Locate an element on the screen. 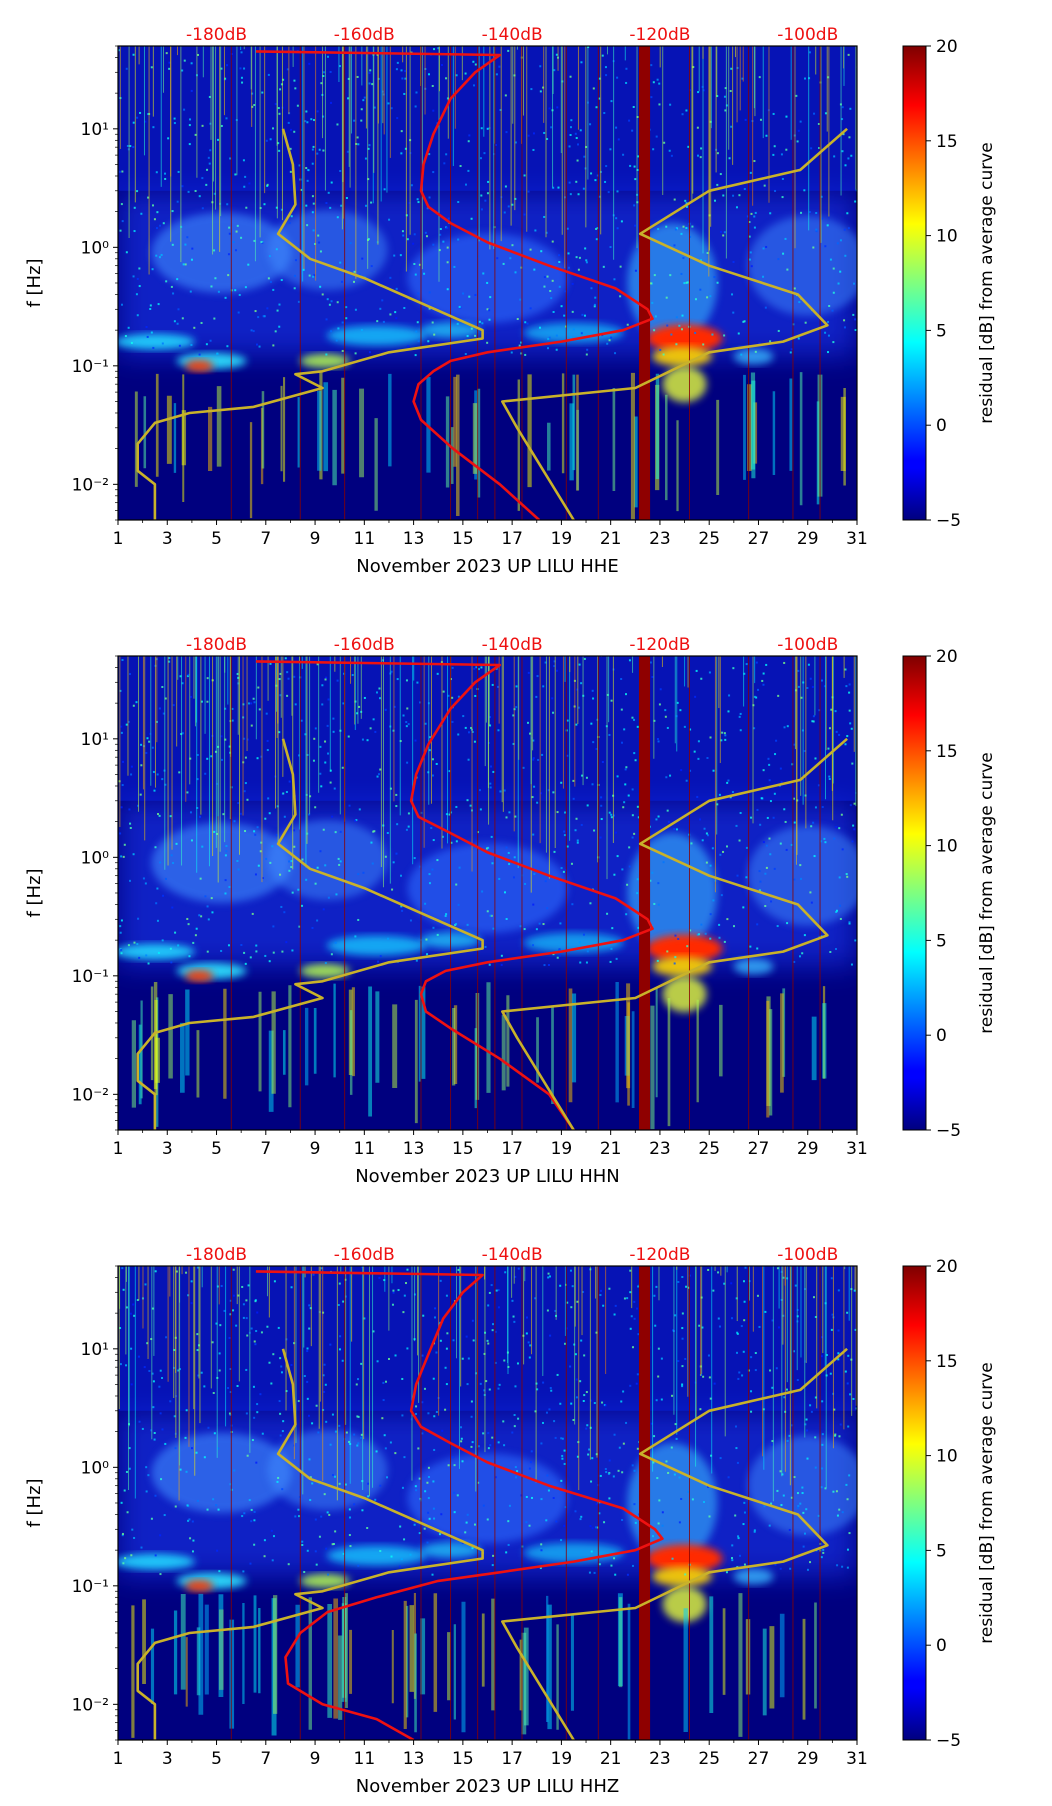  x-tick-label: 15 is located at coordinates (463, 539).